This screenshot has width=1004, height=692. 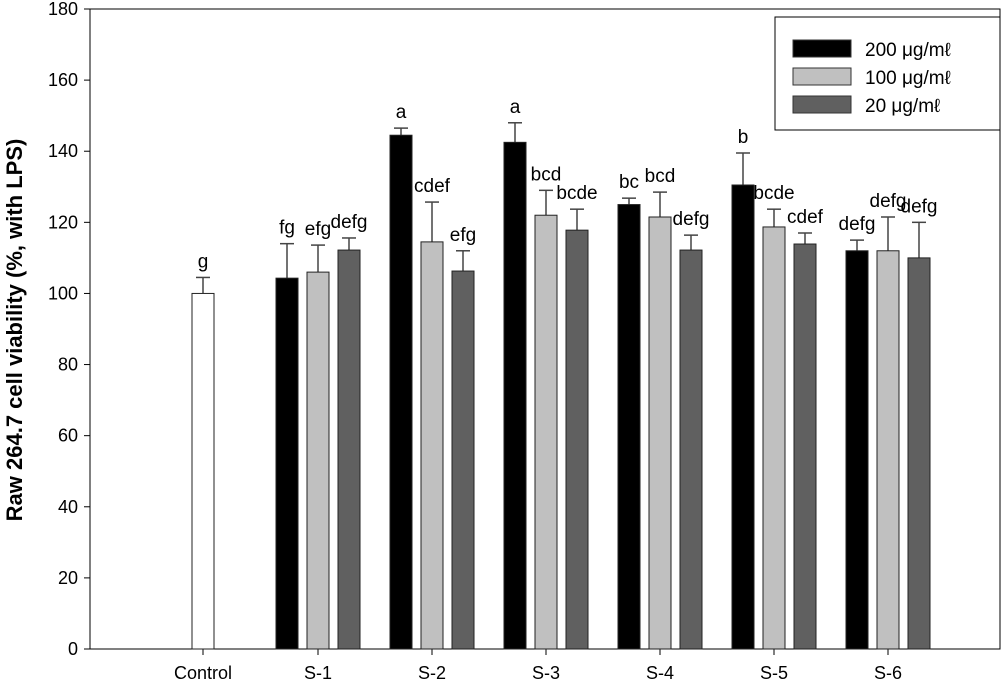 I want to click on x-tick-label: Control, so click(x=203, y=673).